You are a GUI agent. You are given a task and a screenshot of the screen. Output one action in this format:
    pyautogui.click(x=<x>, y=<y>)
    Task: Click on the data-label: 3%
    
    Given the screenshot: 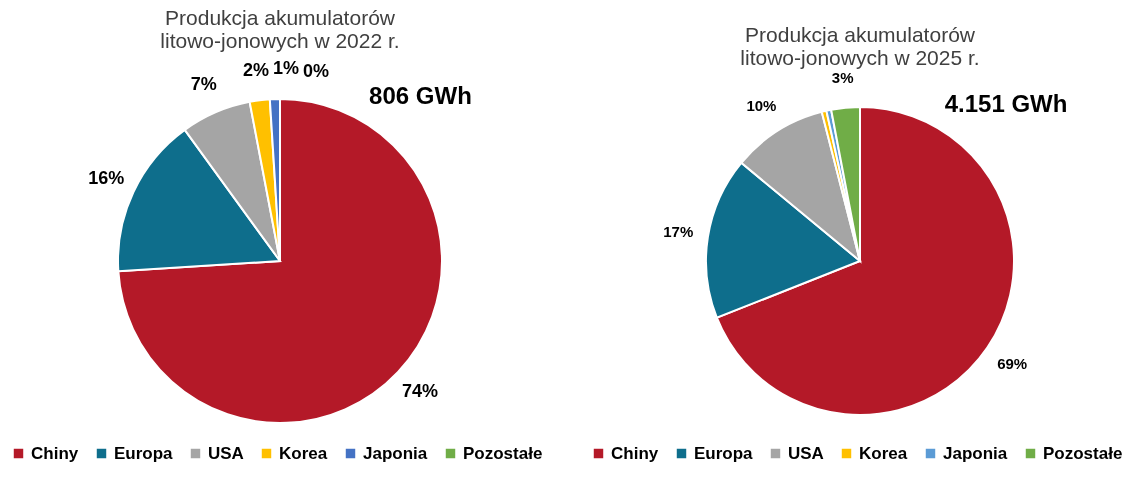 What is the action you would take?
    pyautogui.click(x=842, y=77)
    